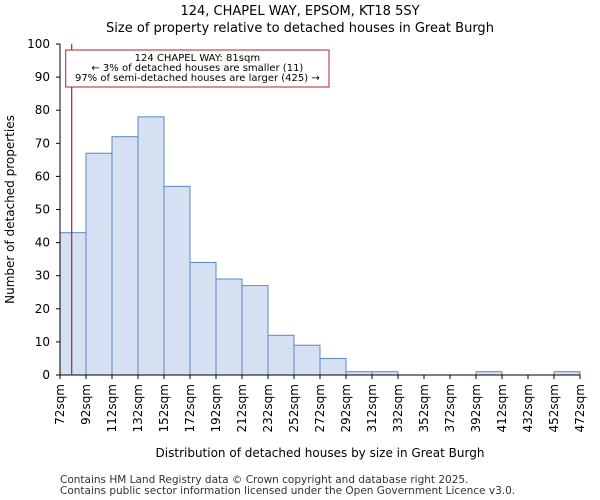  Describe the element at coordinates (42, 276) in the screenshot. I see `y-tick-label: 30` at that location.